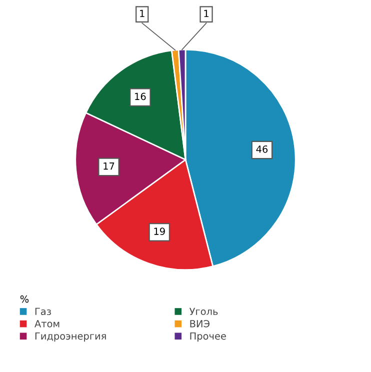 This screenshot has width=371, height=372. I want to click on legend-title: %, so click(24, 299).